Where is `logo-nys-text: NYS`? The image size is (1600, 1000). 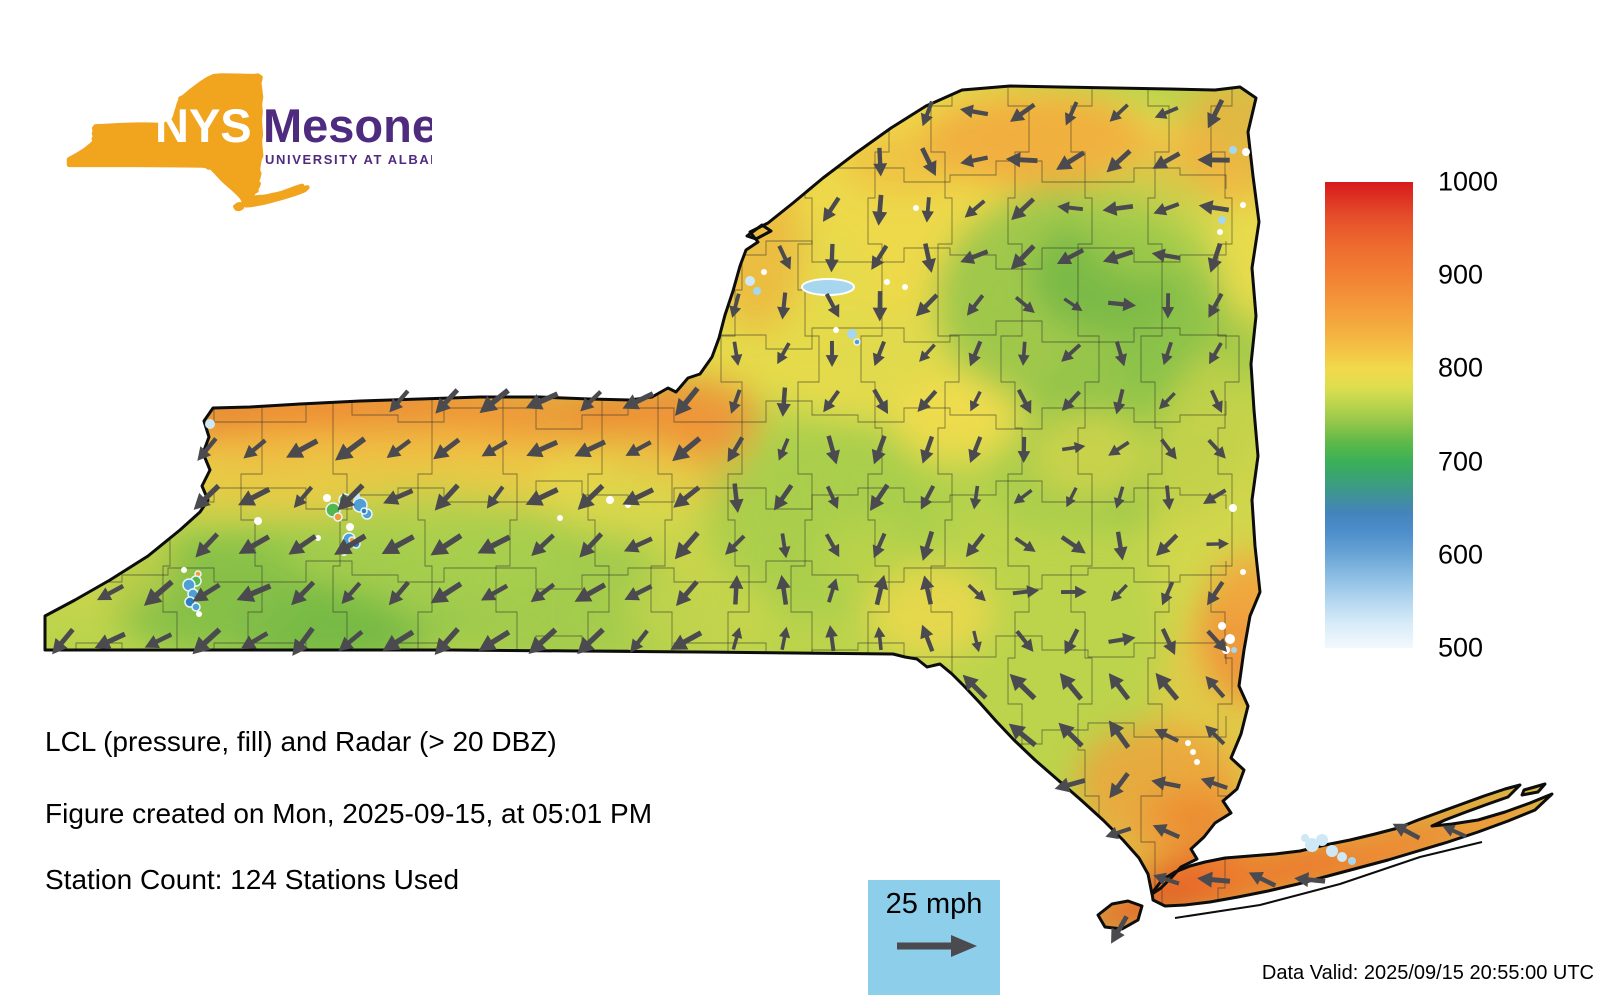
logo-nys-text: NYS is located at coordinates (203, 125).